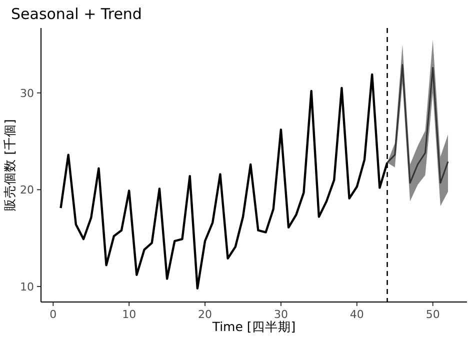 The width and height of the screenshot is (474, 340). What do you see at coordinates (253, 326) in the screenshot?
I see `x-axis-title: Time [四半期]` at bounding box center [253, 326].